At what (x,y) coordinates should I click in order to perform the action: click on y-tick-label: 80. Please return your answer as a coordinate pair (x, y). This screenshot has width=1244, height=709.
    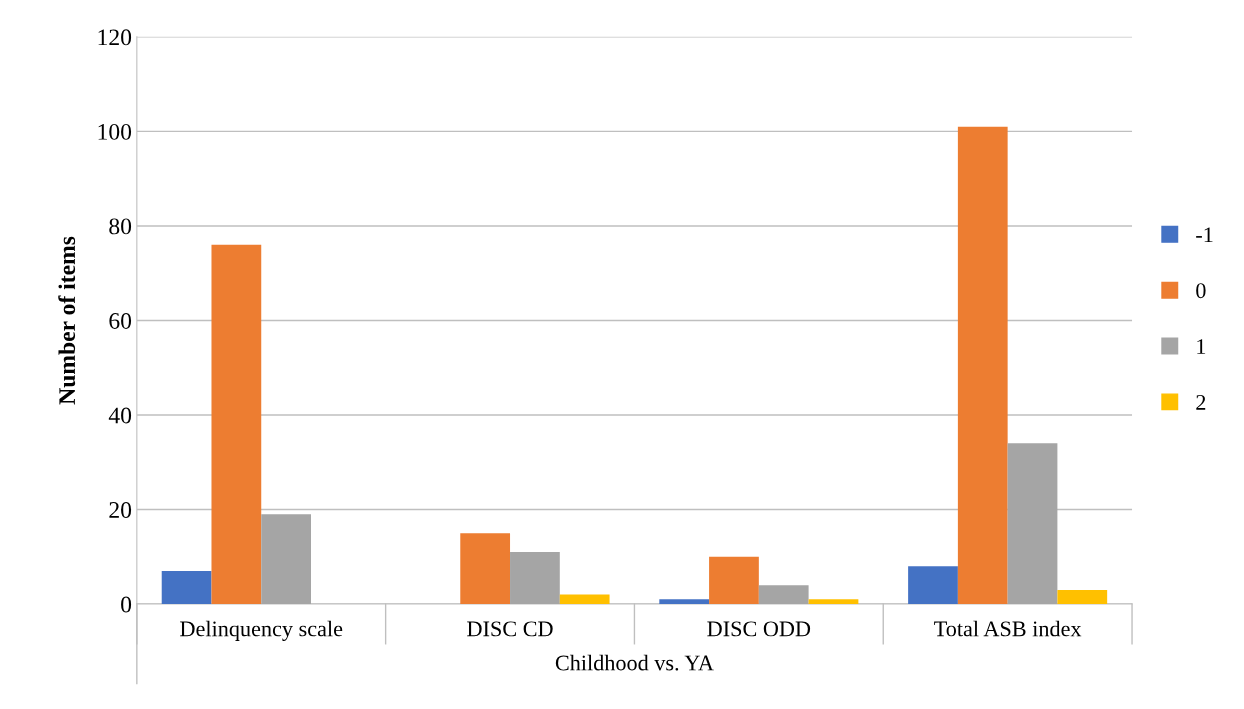
    Looking at the image, I should click on (120, 226).